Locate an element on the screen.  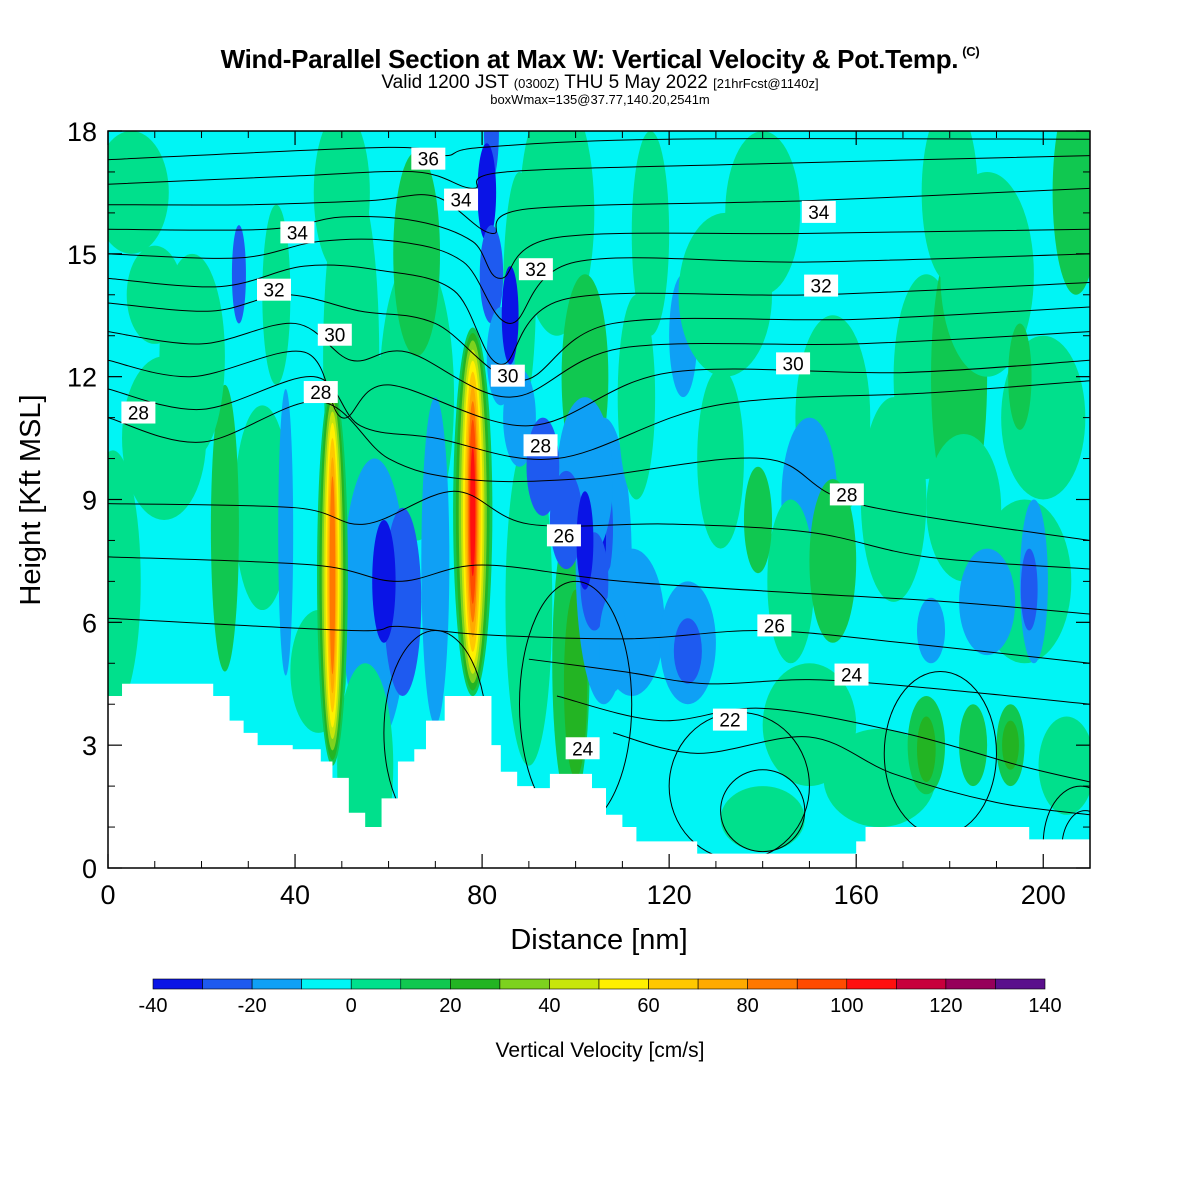
contour-label: 24 is located at coordinates (851, 675).